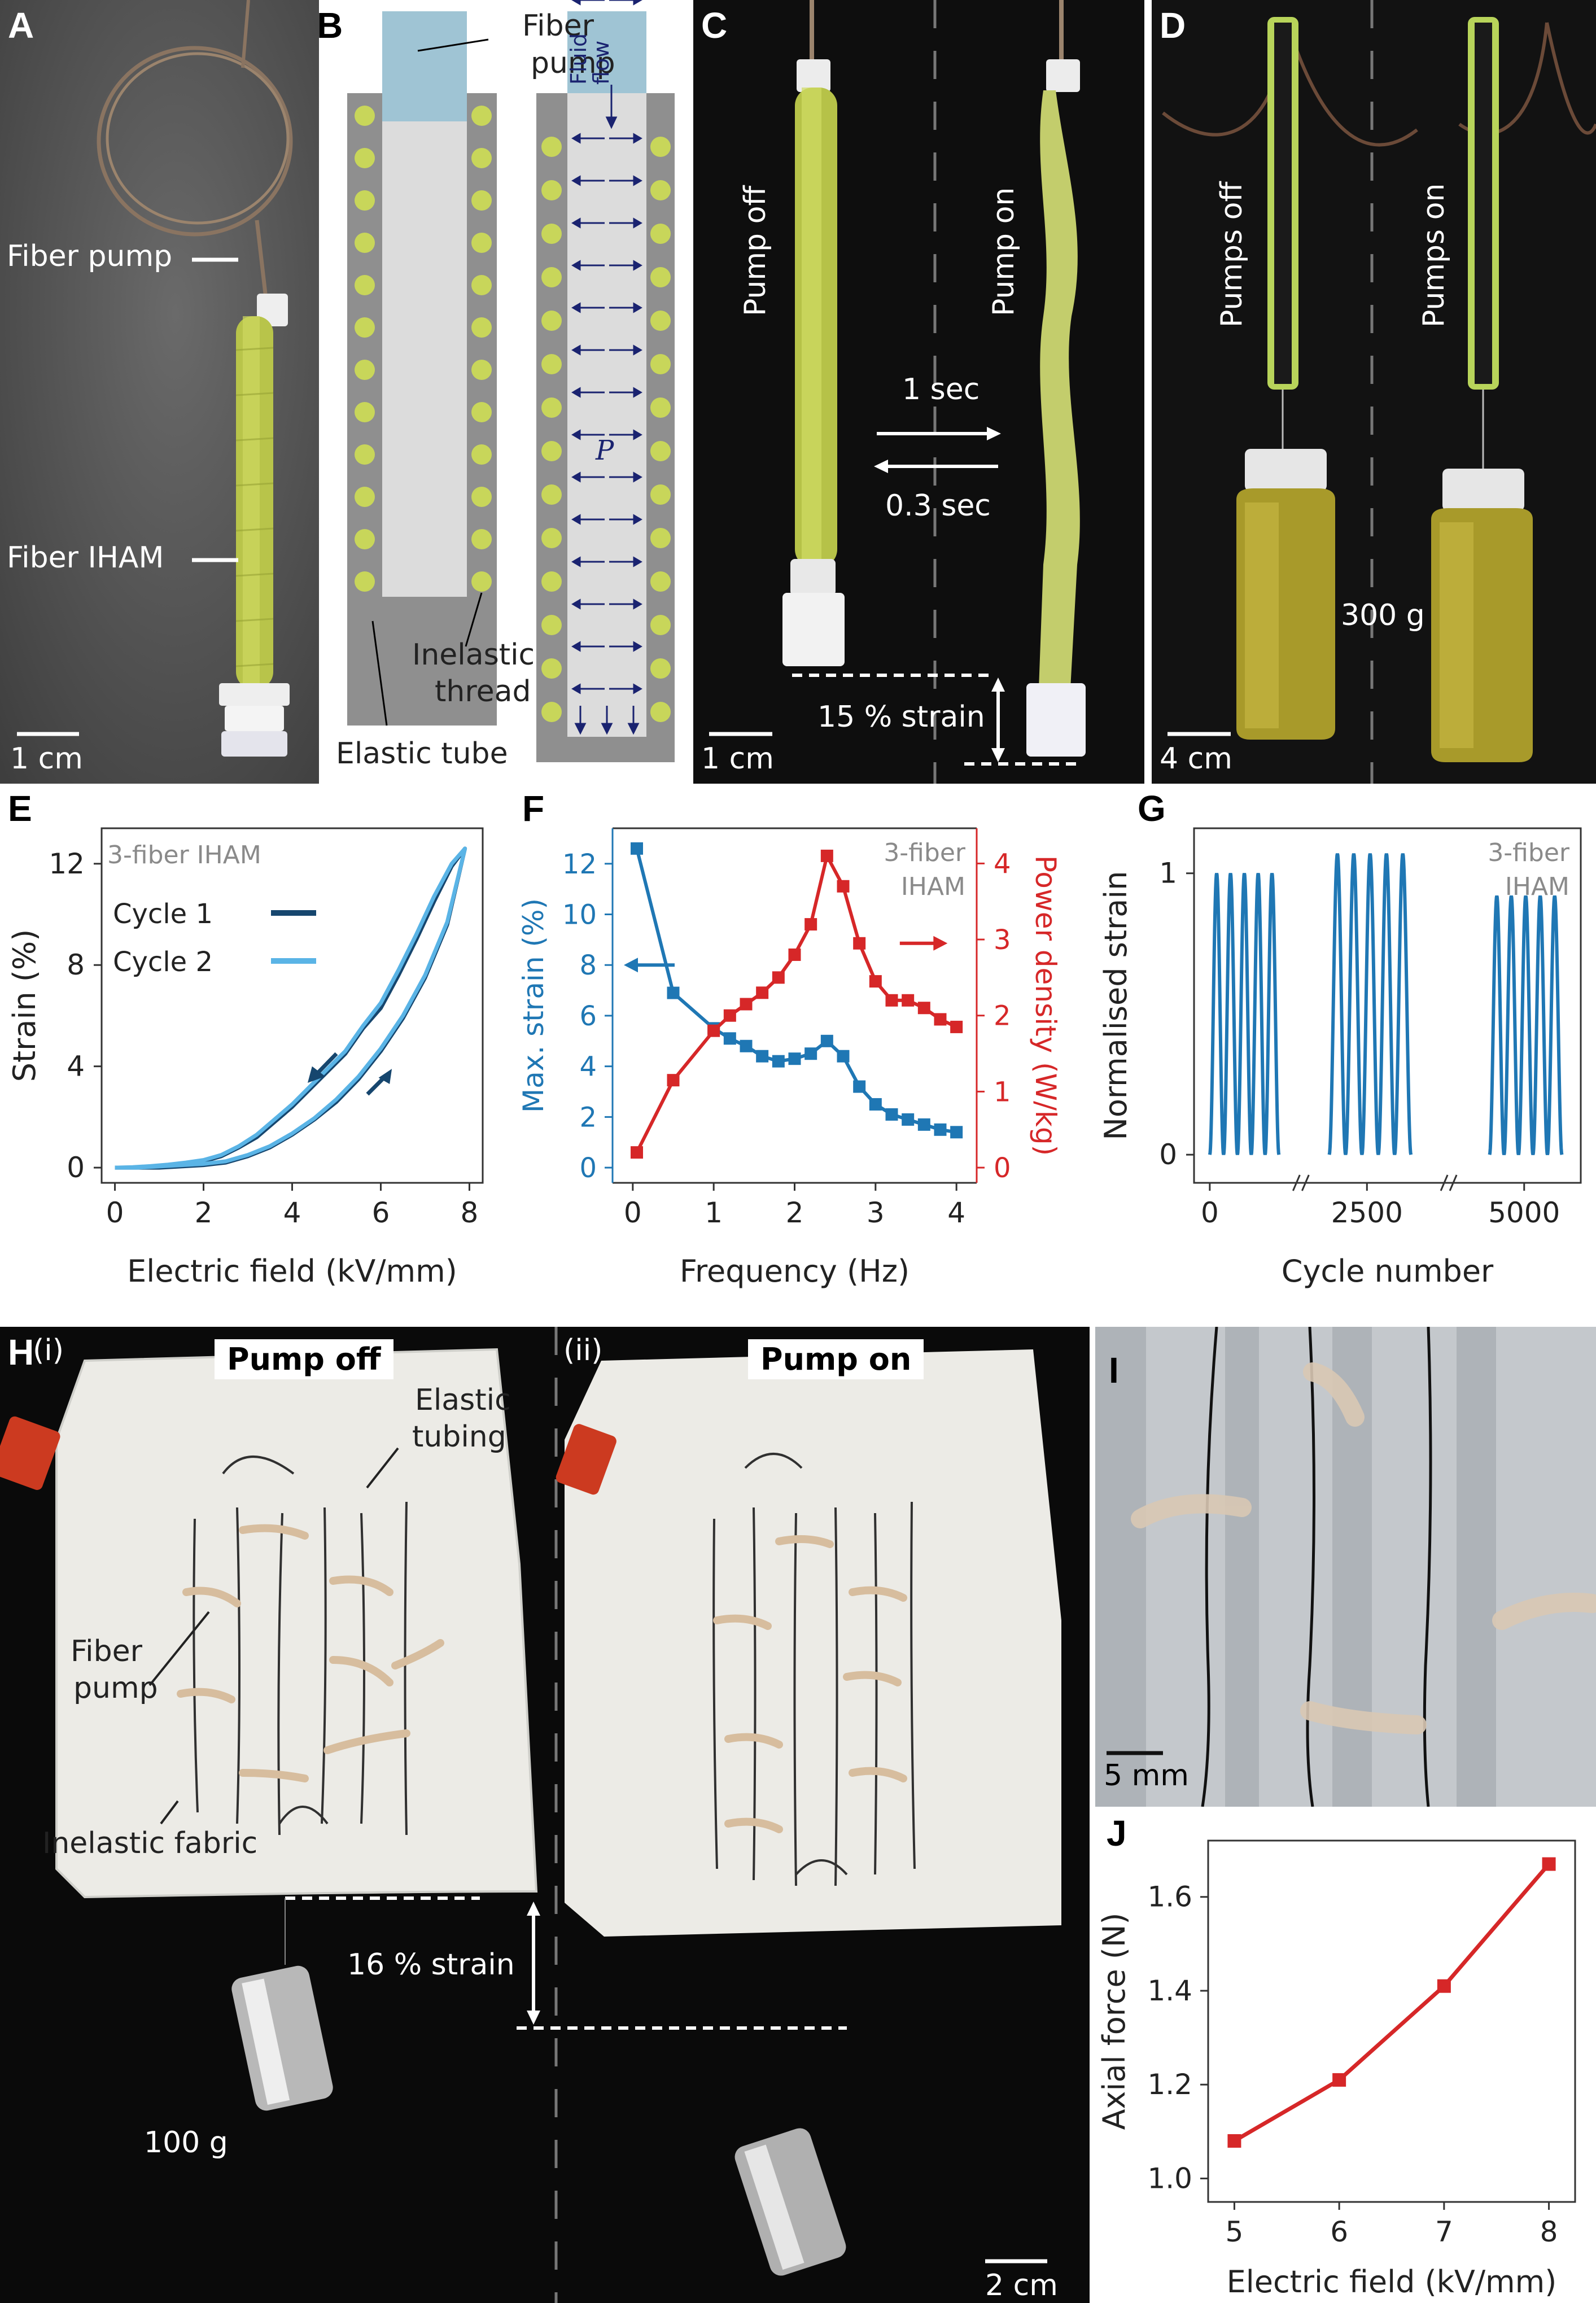 The height and width of the screenshot is (2303, 1596). What do you see at coordinates (1379, 392) in the screenshot?
I see `panel-d-photo` at bounding box center [1379, 392].